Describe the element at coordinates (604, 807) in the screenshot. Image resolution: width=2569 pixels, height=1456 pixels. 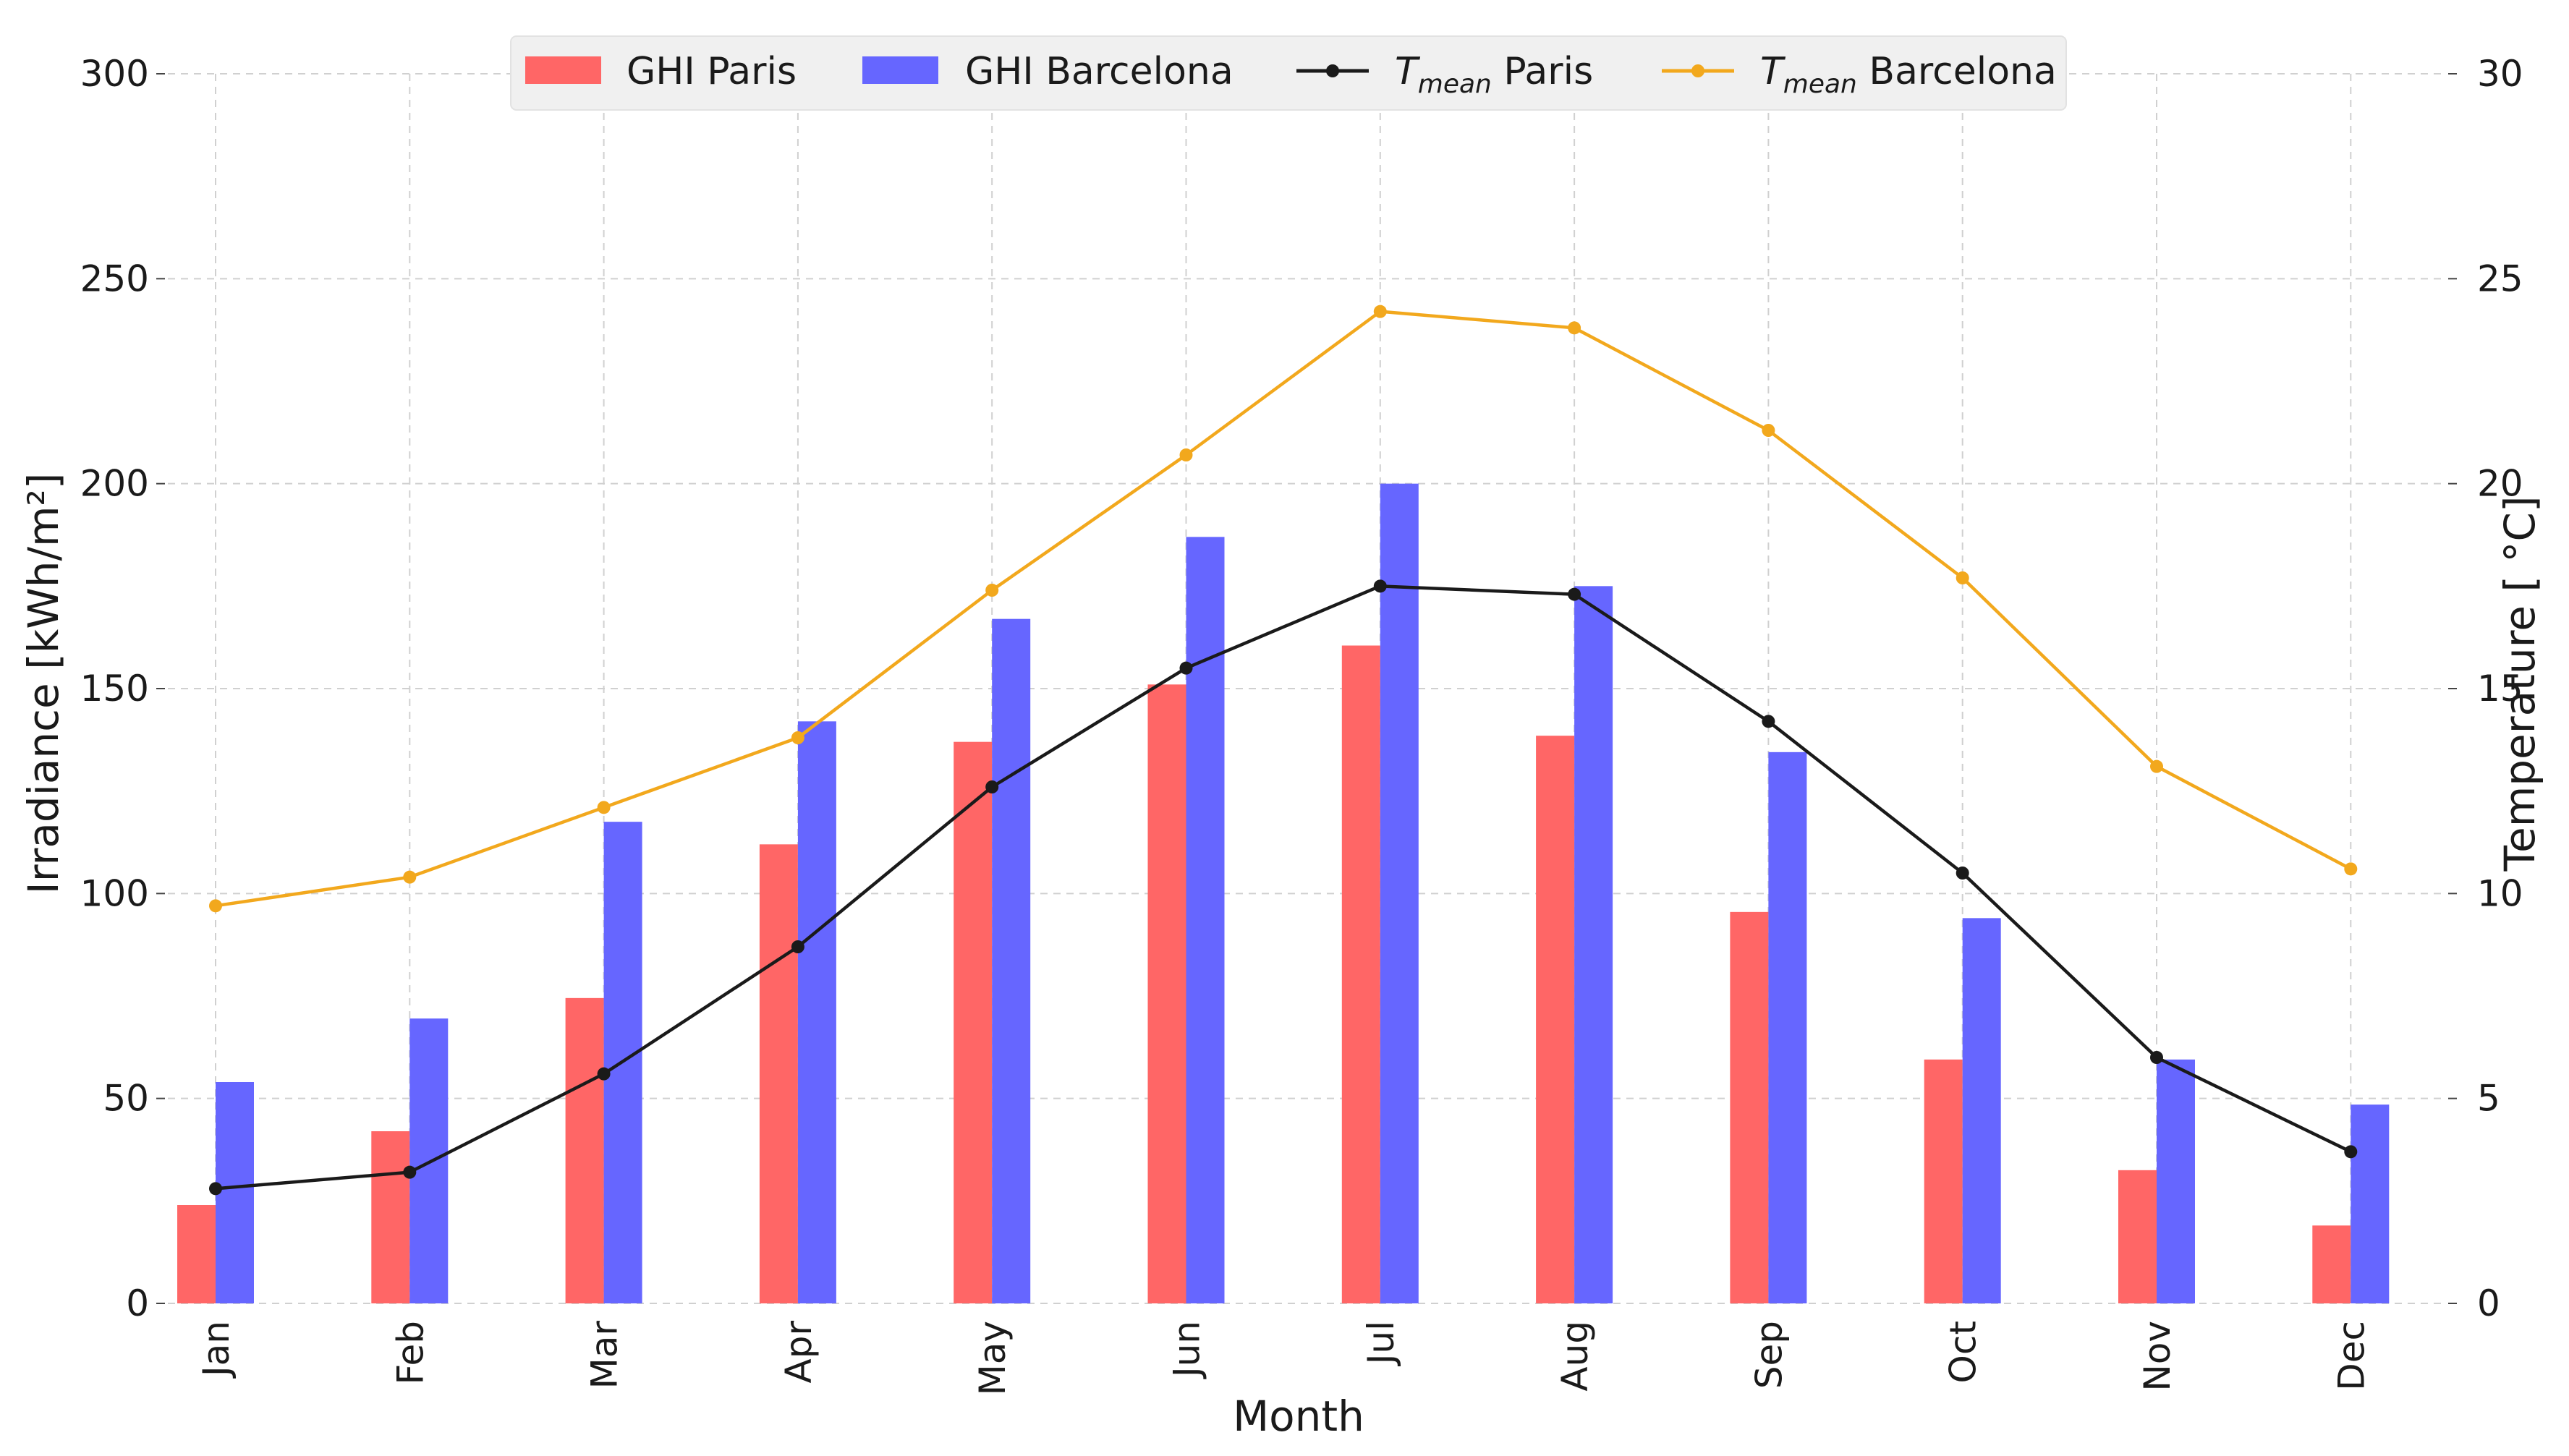
I see `point-t-mean-barcelona-mar` at that location.